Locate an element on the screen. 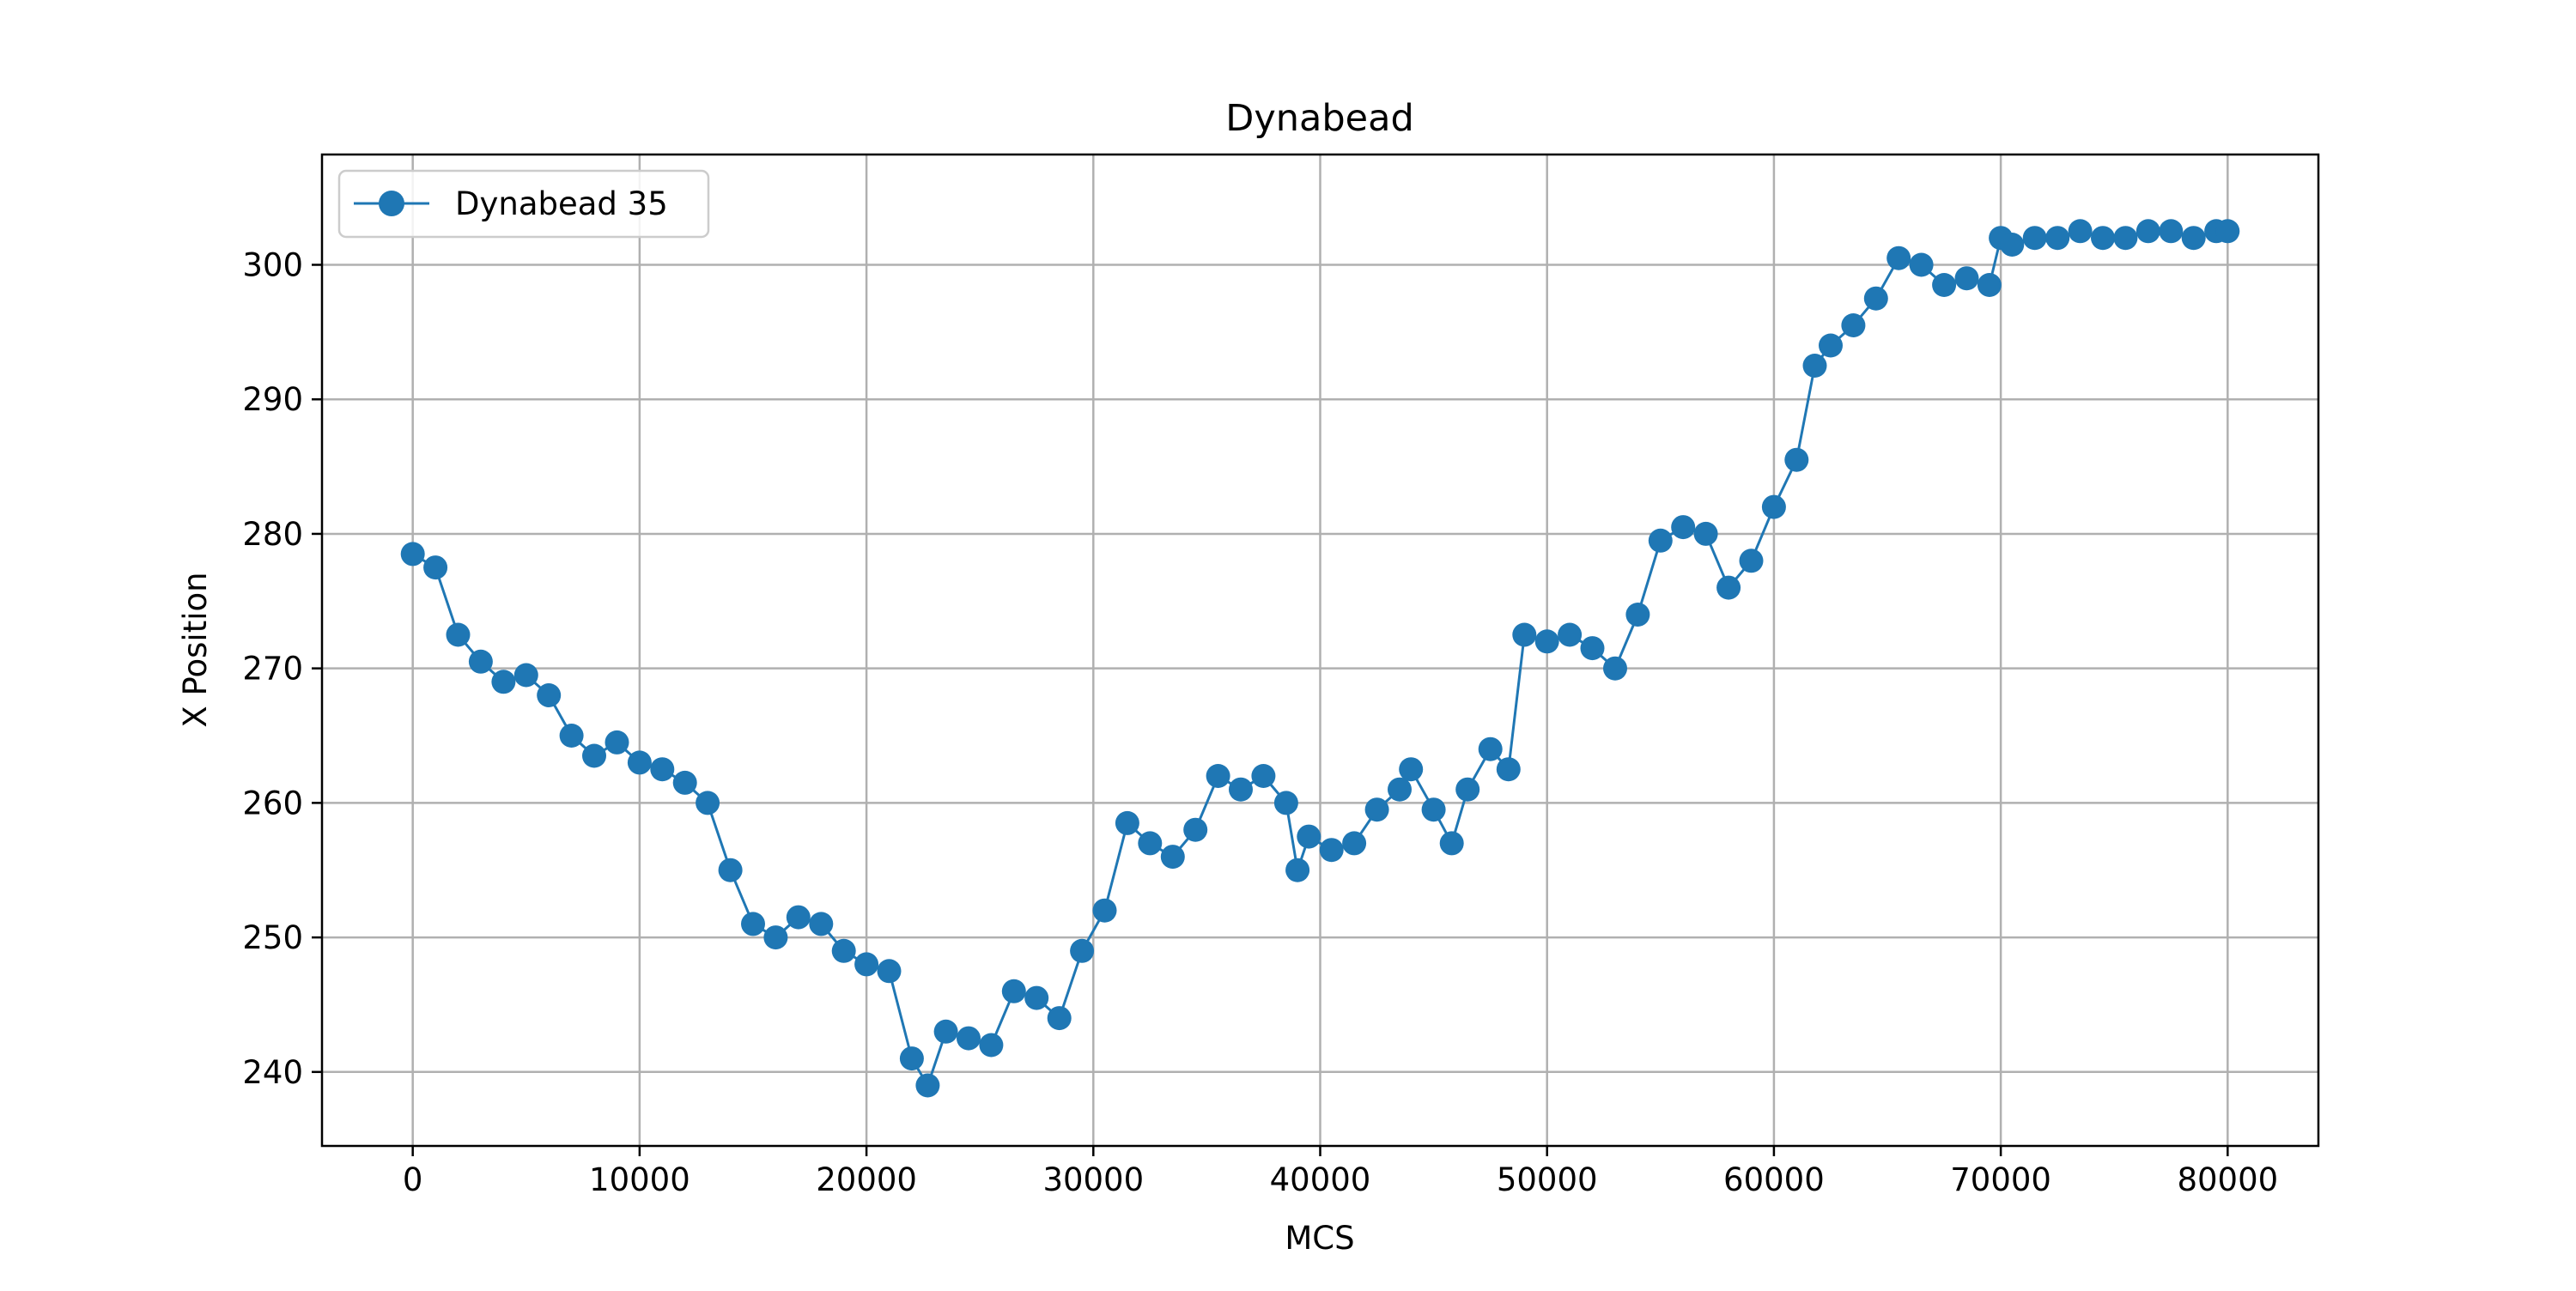 The width and height of the screenshot is (2576, 1291). legend-label: Dynabead 35 is located at coordinates (561, 204).